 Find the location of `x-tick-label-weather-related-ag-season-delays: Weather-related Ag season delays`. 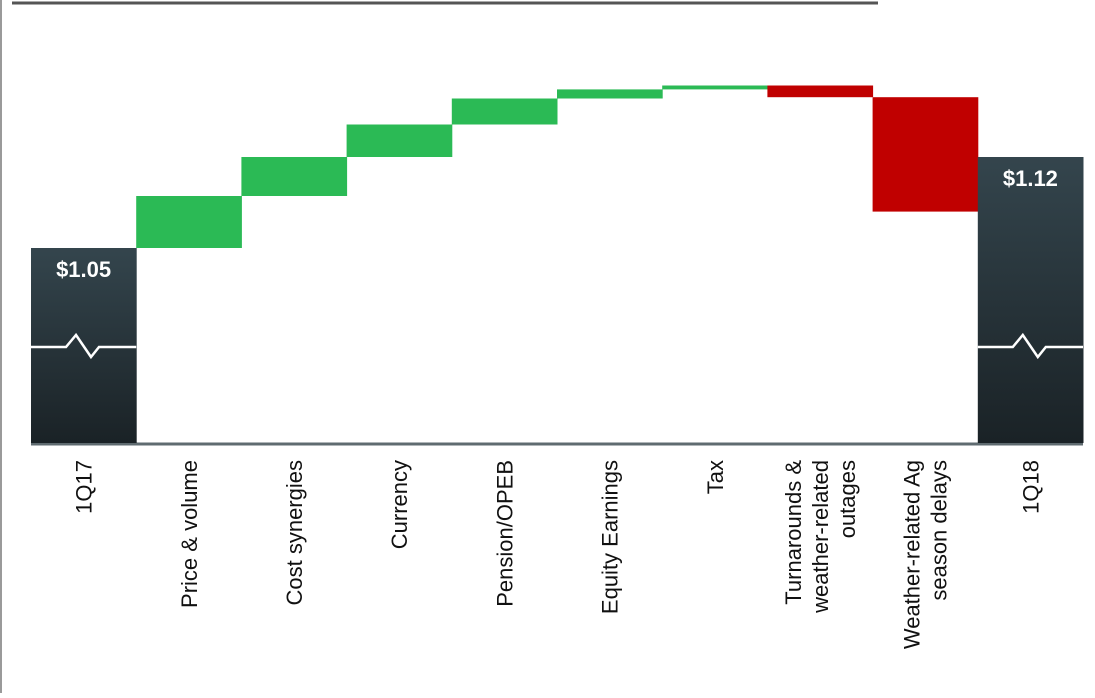

x-tick-label-weather-related-ag-season-delays: Weather-related Ag season delays is located at coordinates (926, 554).